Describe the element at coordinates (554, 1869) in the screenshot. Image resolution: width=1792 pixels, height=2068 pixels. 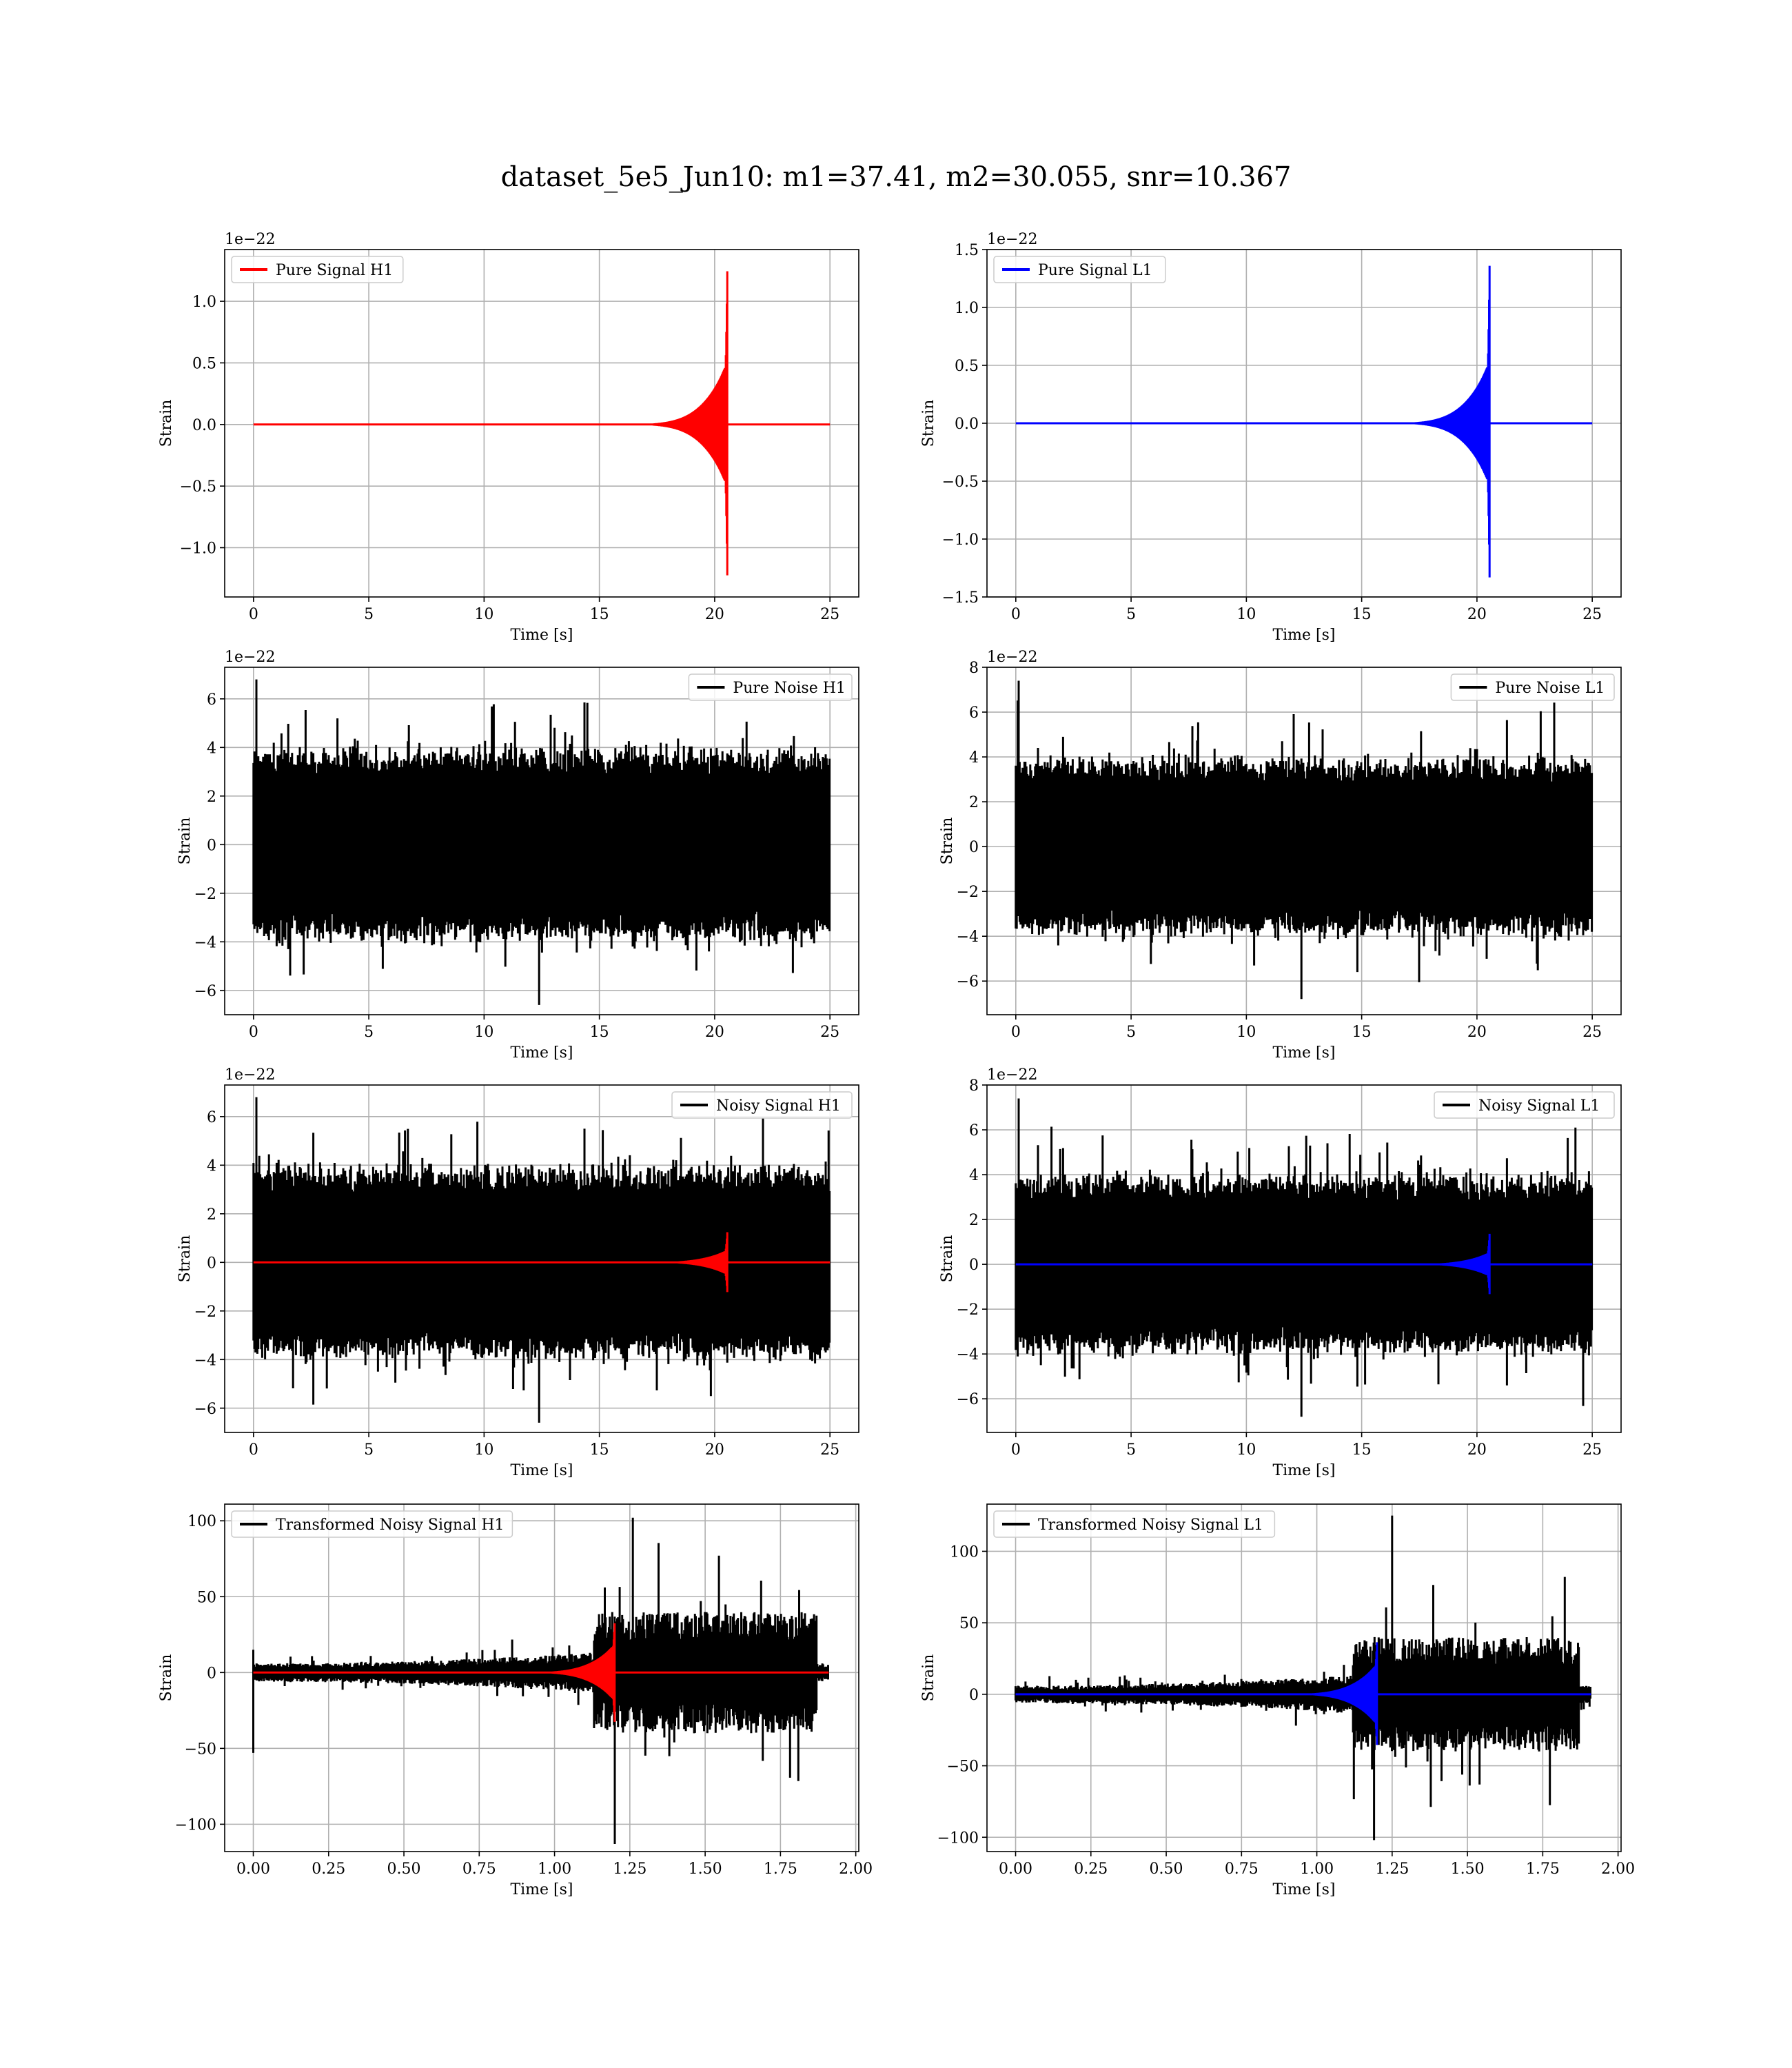
I see `x-tick-label: 1.00` at that location.